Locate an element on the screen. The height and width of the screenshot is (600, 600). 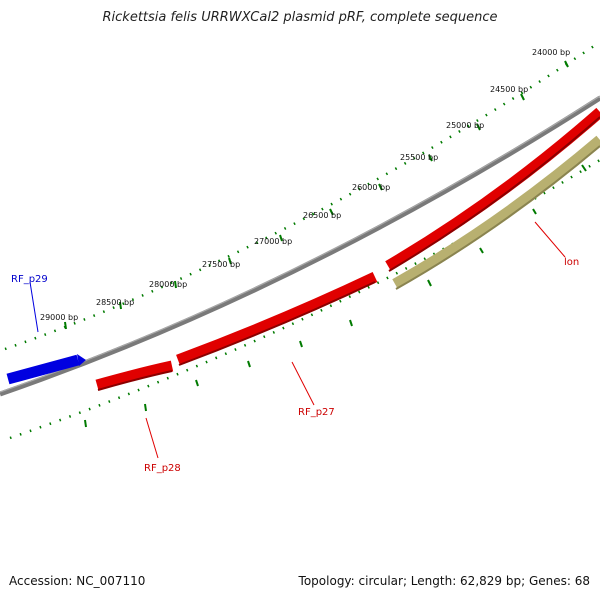
gene-lon is located at coordinates (496, 212).